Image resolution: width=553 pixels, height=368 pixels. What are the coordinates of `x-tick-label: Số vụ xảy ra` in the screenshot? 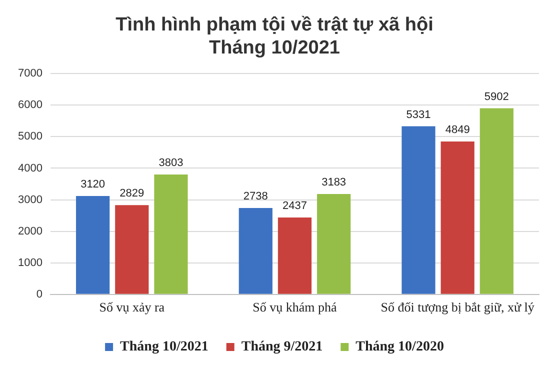 It's located at (132, 307).